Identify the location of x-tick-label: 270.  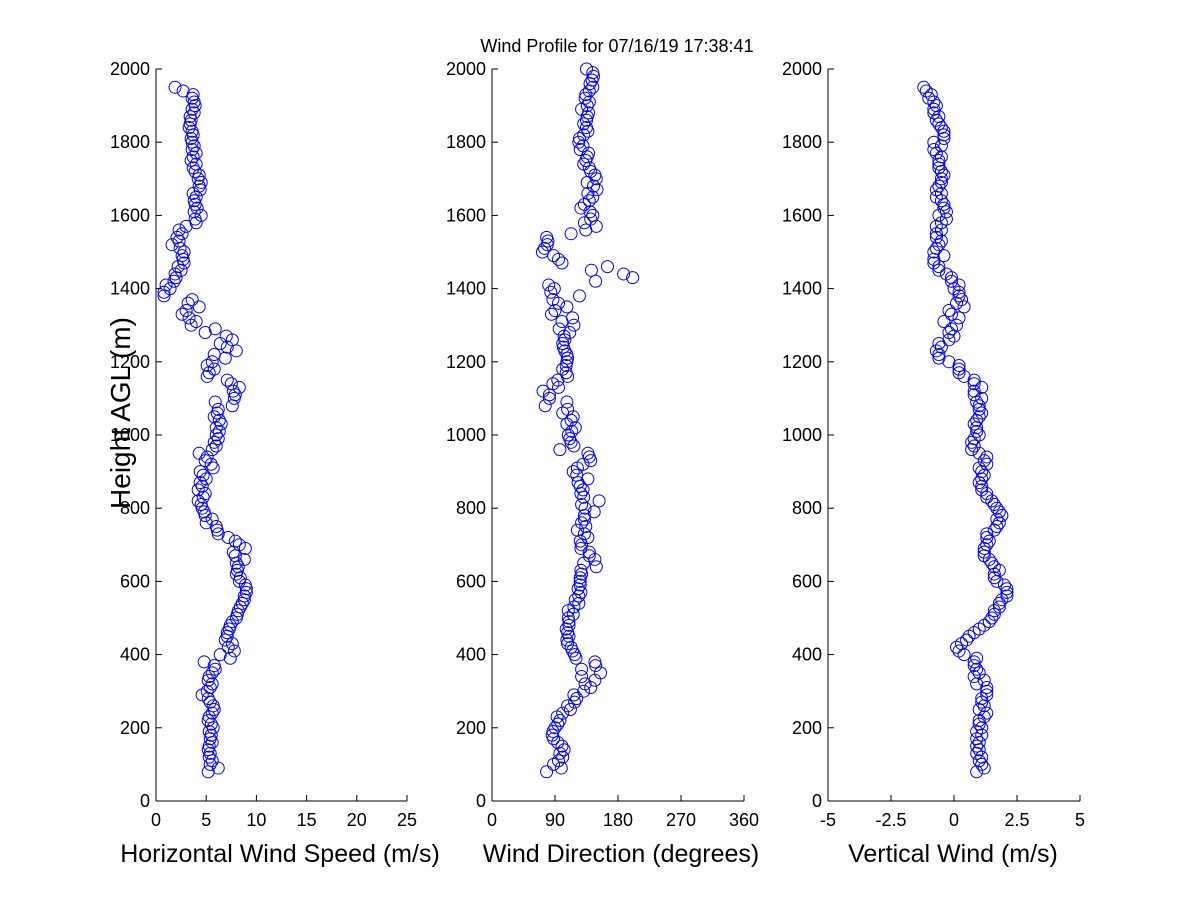
(681, 820).